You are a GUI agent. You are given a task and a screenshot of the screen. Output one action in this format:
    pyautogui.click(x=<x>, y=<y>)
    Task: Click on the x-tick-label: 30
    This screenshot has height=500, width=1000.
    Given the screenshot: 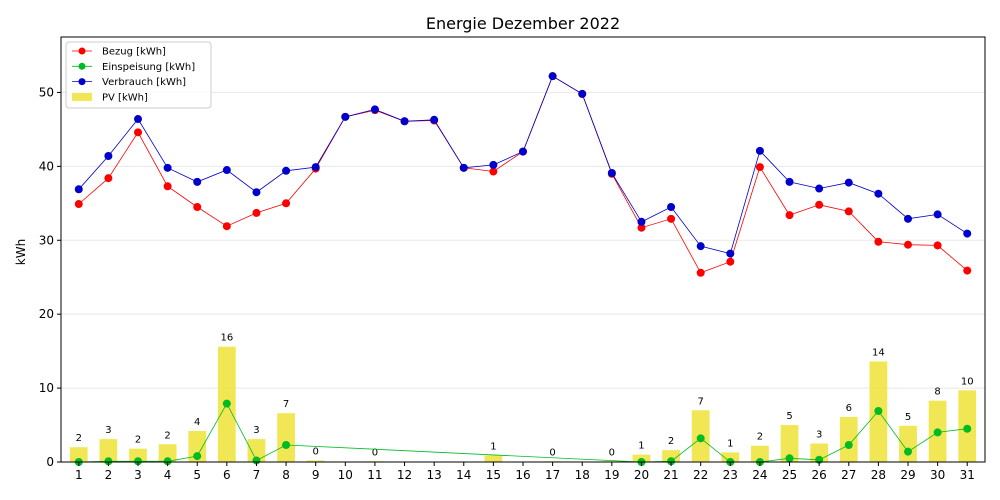 What is the action you would take?
    pyautogui.click(x=937, y=475)
    